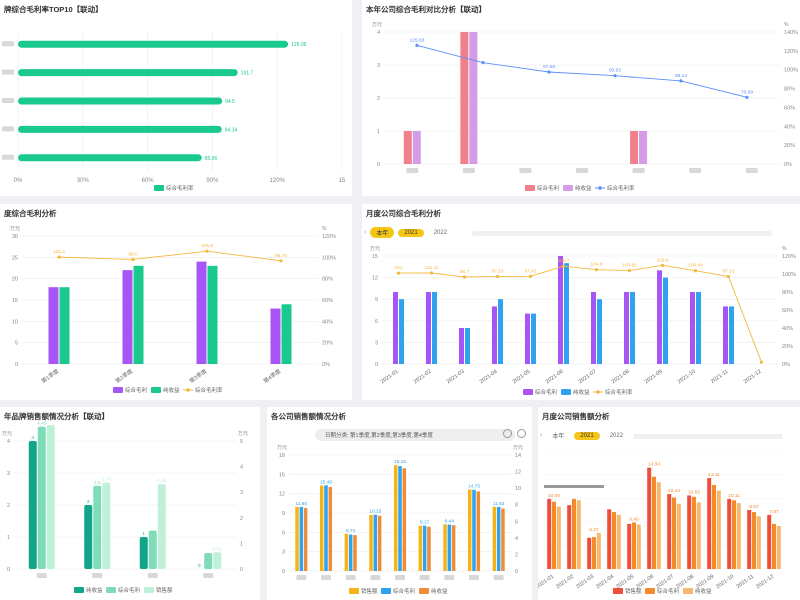  Describe the element at coordinates (8, 506) in the screenshot. I see `y-left-tick-label: 2` at that location.